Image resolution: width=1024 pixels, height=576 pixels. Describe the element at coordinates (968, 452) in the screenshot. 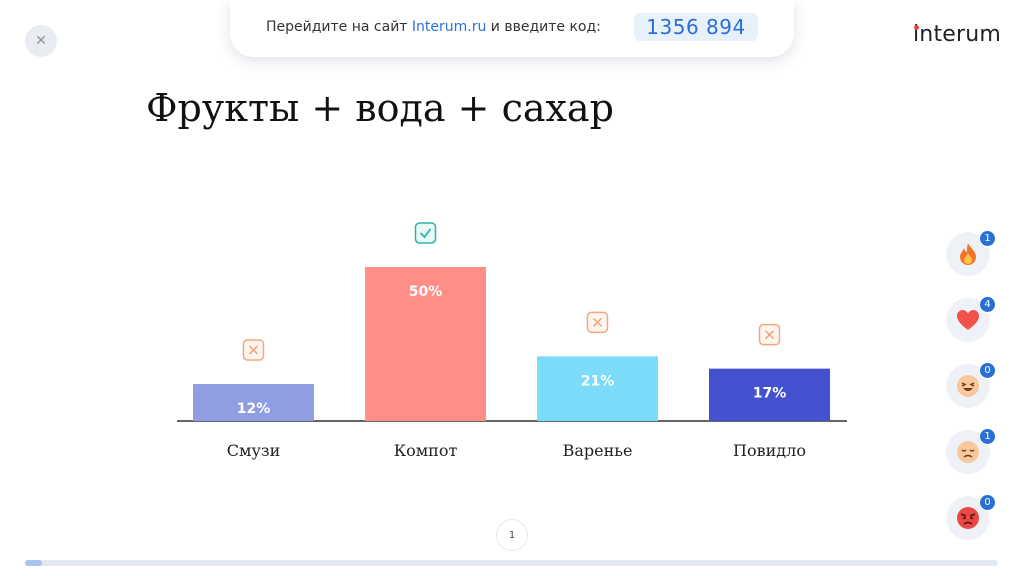

I see `sad-face-icon` at that location.